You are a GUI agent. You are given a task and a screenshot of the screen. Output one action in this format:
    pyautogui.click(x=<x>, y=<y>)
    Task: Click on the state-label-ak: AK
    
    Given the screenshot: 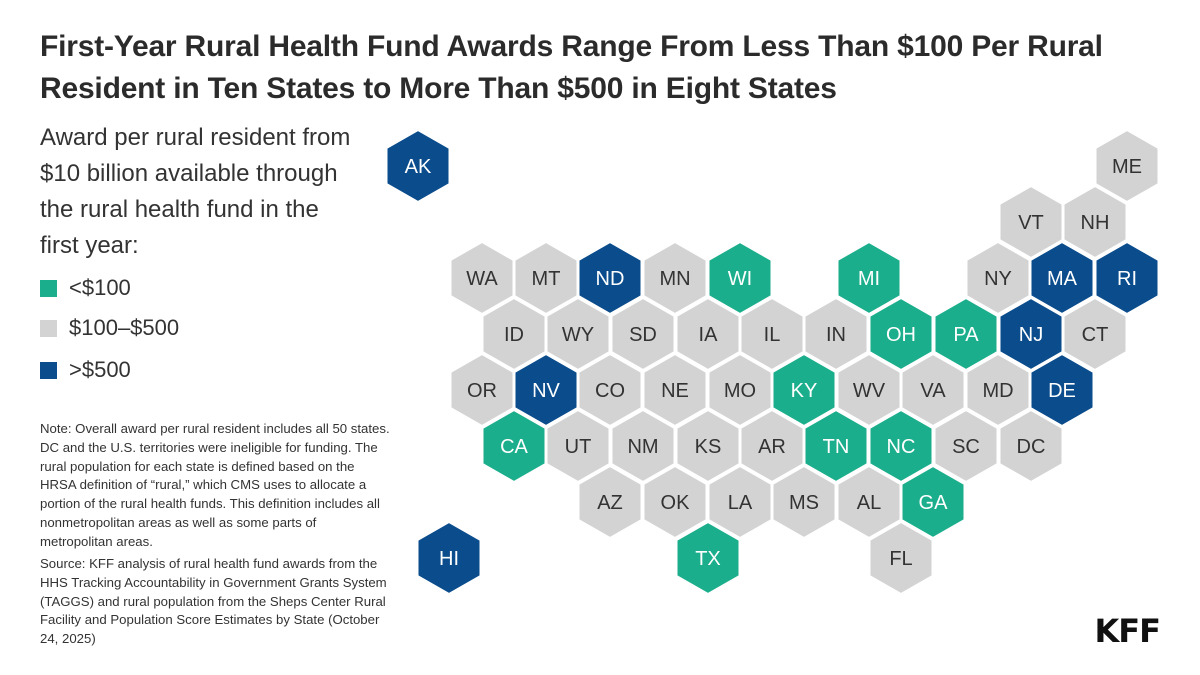 What is the action you would take?
    pyautogui.click(x=418, y=167)
    